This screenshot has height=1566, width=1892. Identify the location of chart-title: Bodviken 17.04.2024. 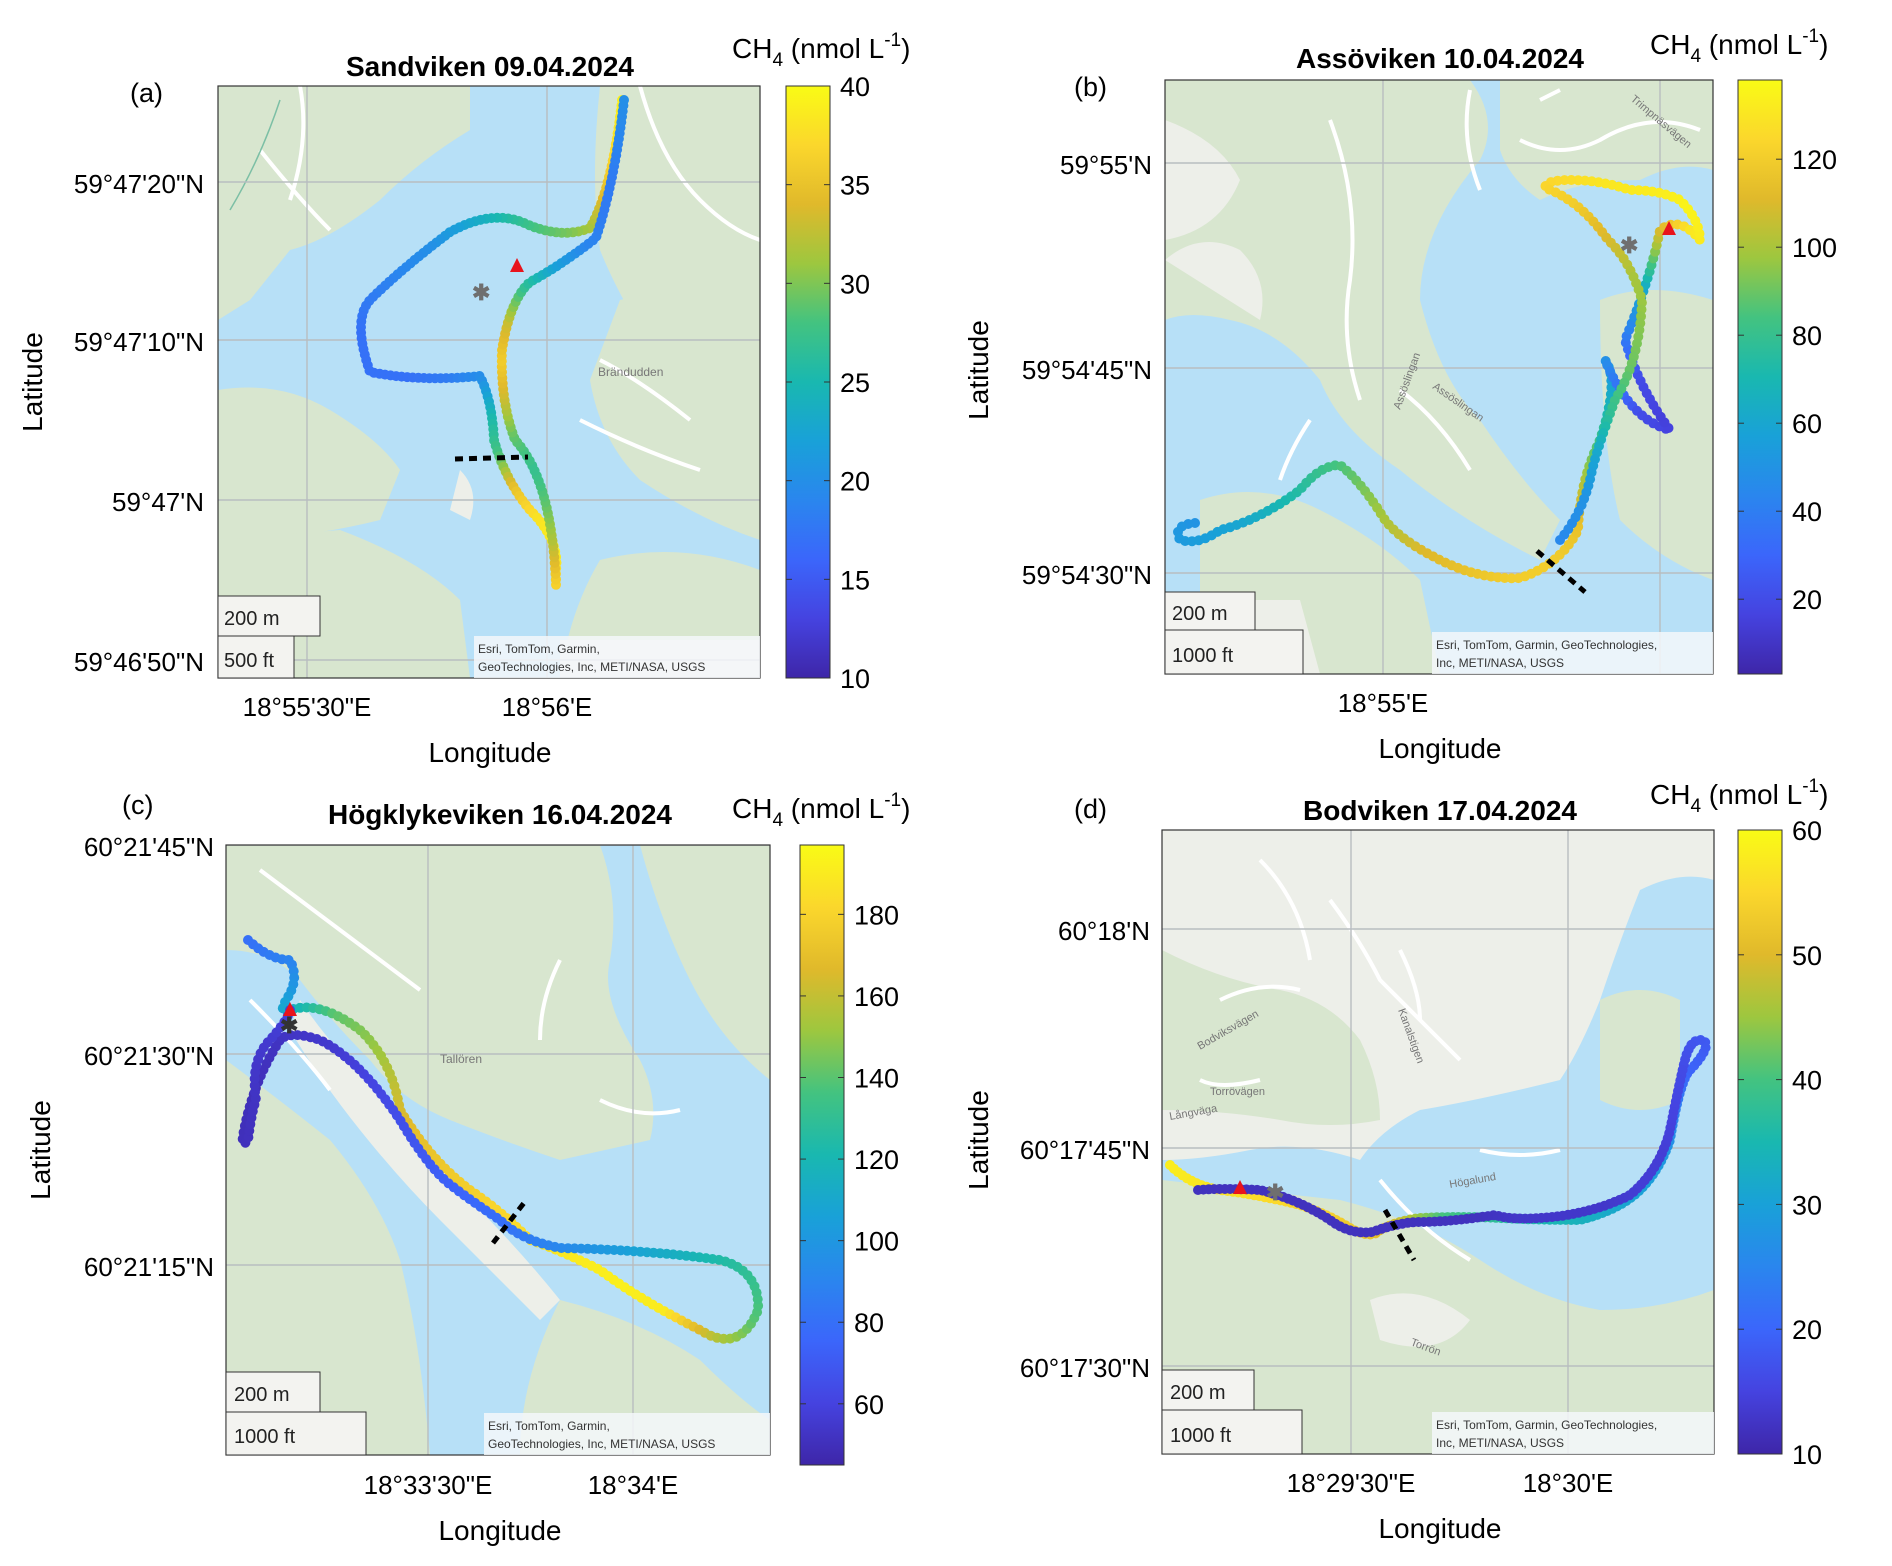
(1440, 810).